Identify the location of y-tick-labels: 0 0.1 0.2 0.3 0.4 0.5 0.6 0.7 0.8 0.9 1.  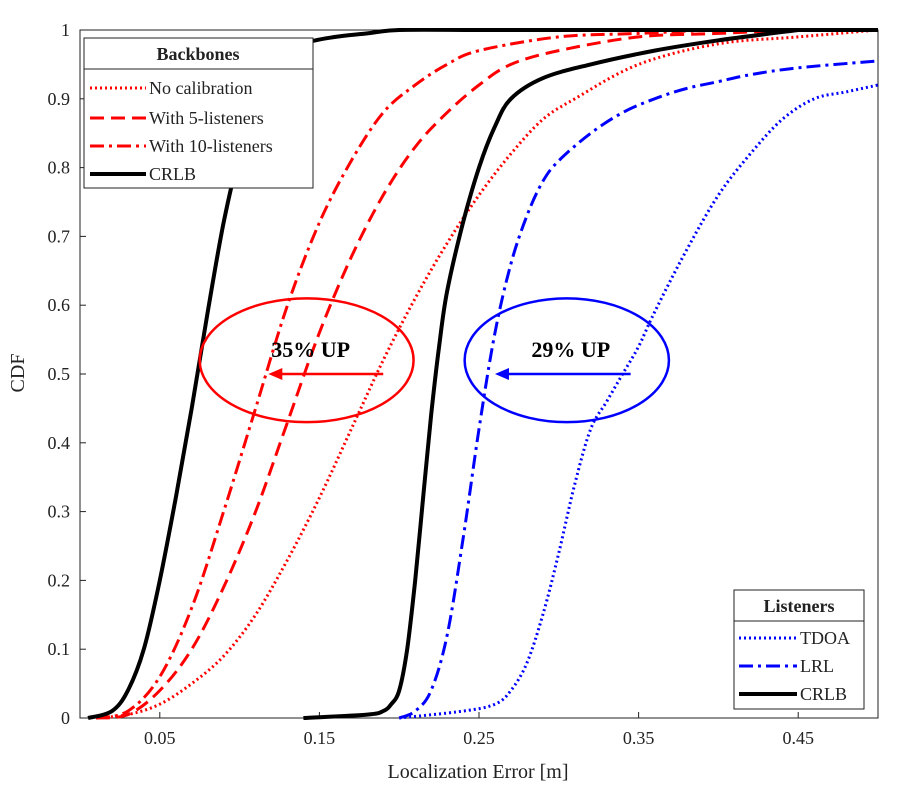
(59, 374).